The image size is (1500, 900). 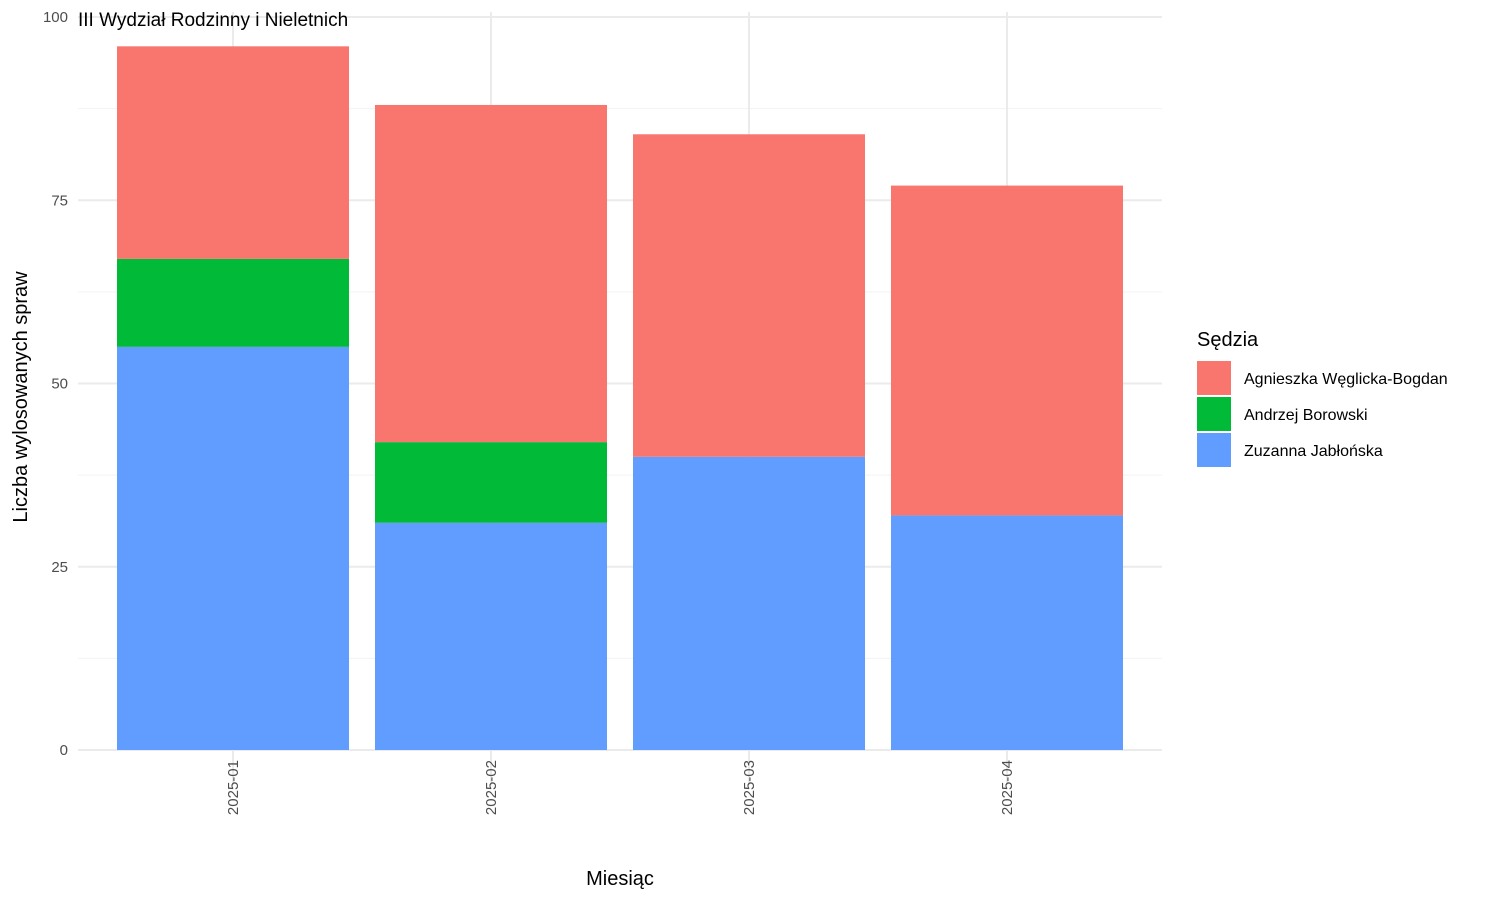 What do you see at coordinates (491, 787) in the screenshot?
I see `x-tick-label: 2025-02` at bounding box center [491, 787].